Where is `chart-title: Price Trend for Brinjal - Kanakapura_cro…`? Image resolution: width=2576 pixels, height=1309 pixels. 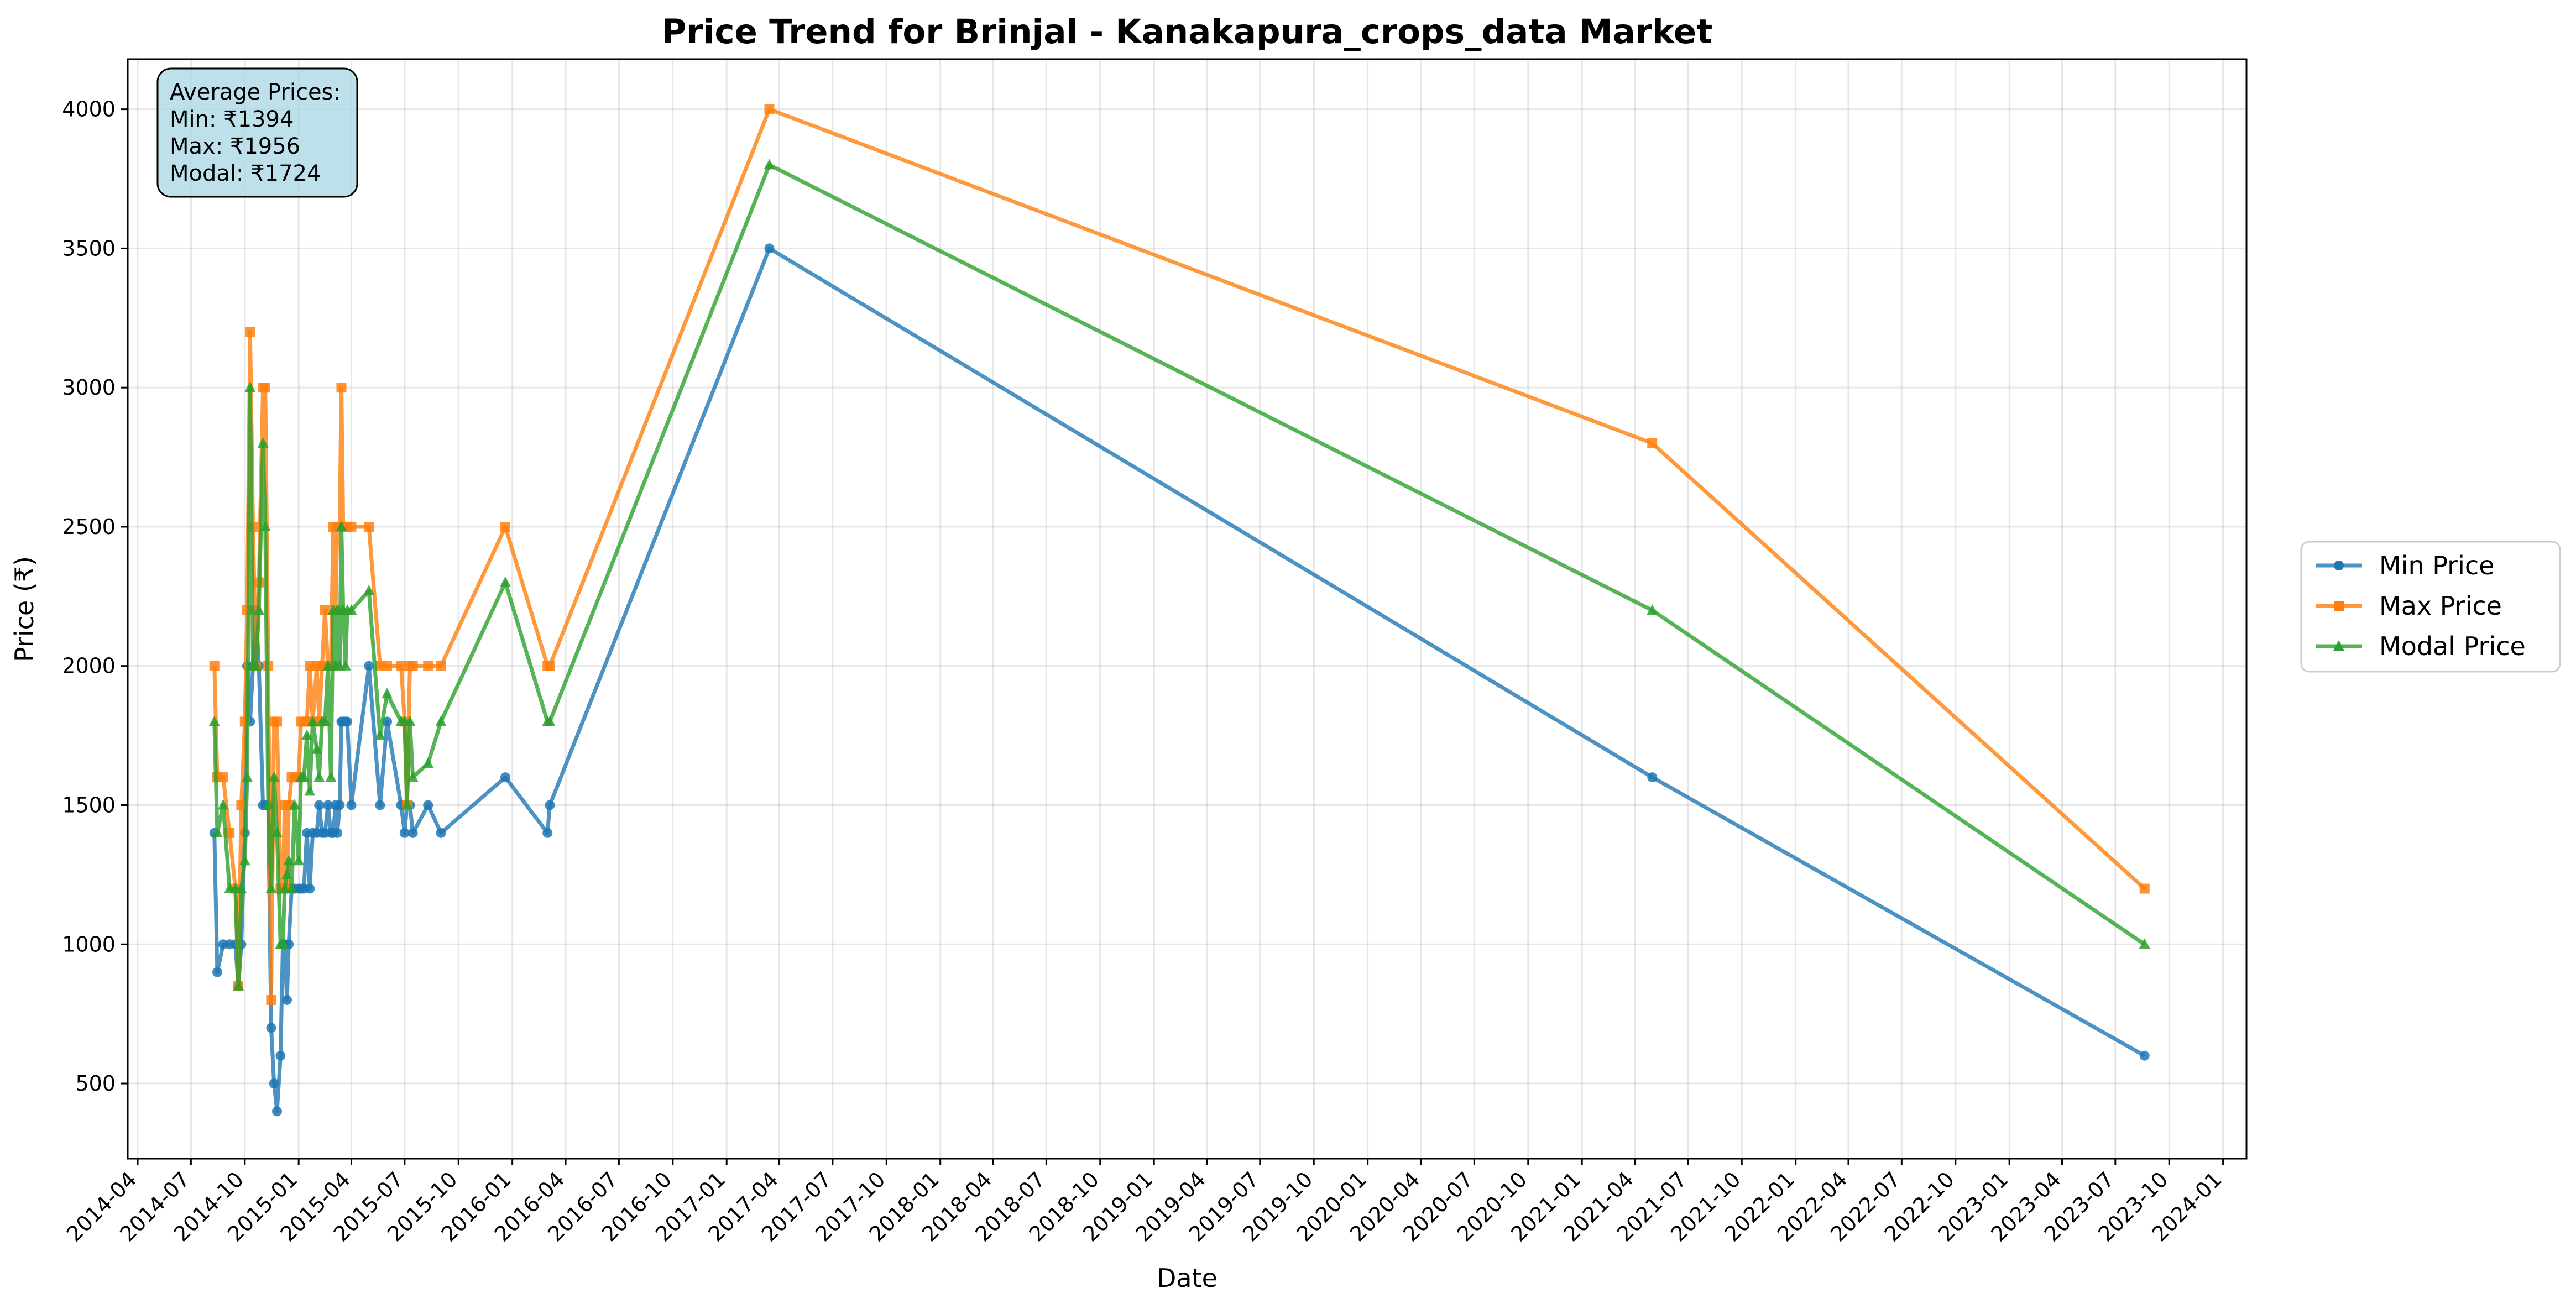
chart-title: Price Trend for Brinjal - Kanakapura_cro… is located at coordinates (1187, 31).